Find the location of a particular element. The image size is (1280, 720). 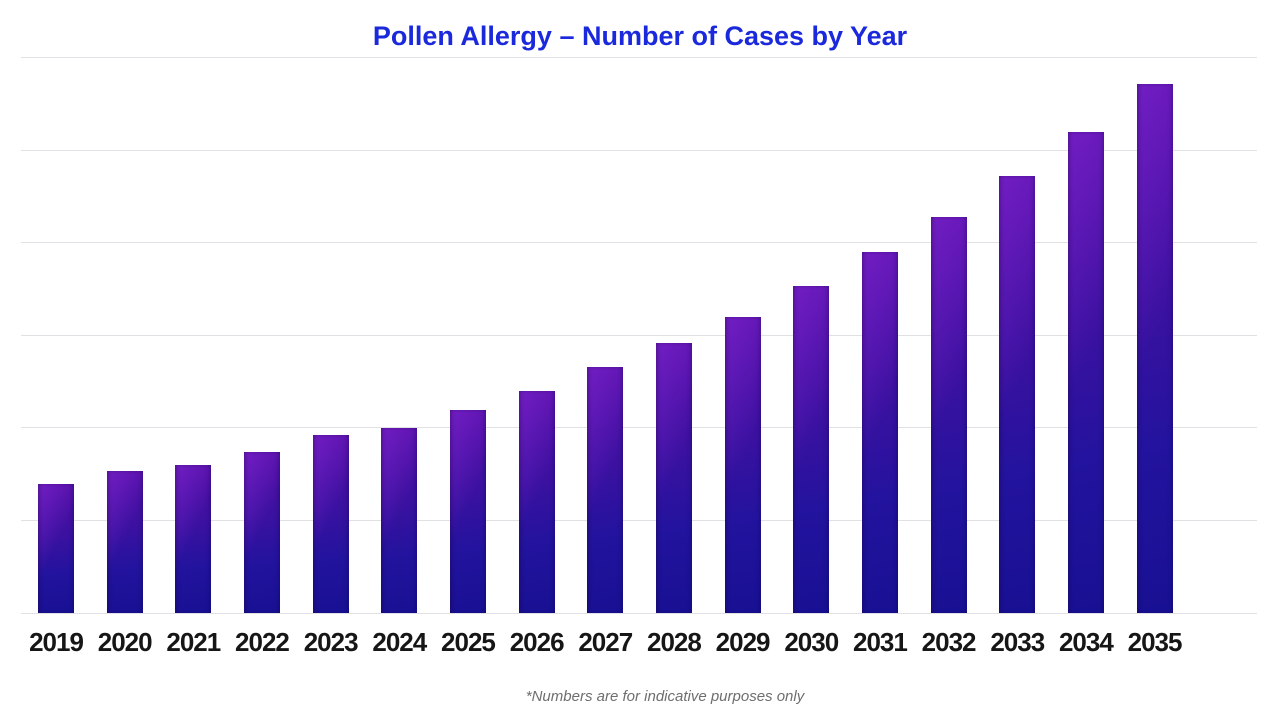

bar-2019 is located at coordinates (56, 548).